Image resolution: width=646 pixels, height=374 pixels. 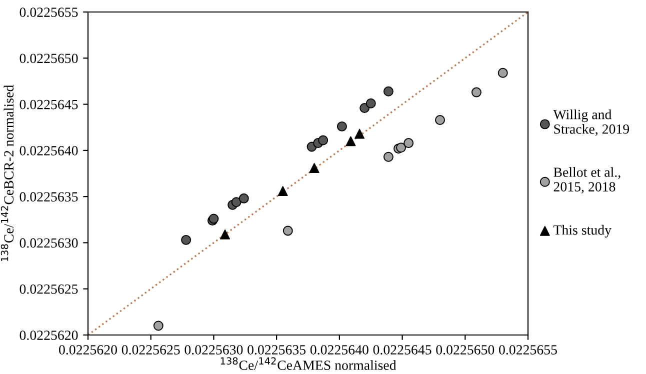 I want to click on legend-label: Willig and Stracke, 2019, so click(x=591, y=122).